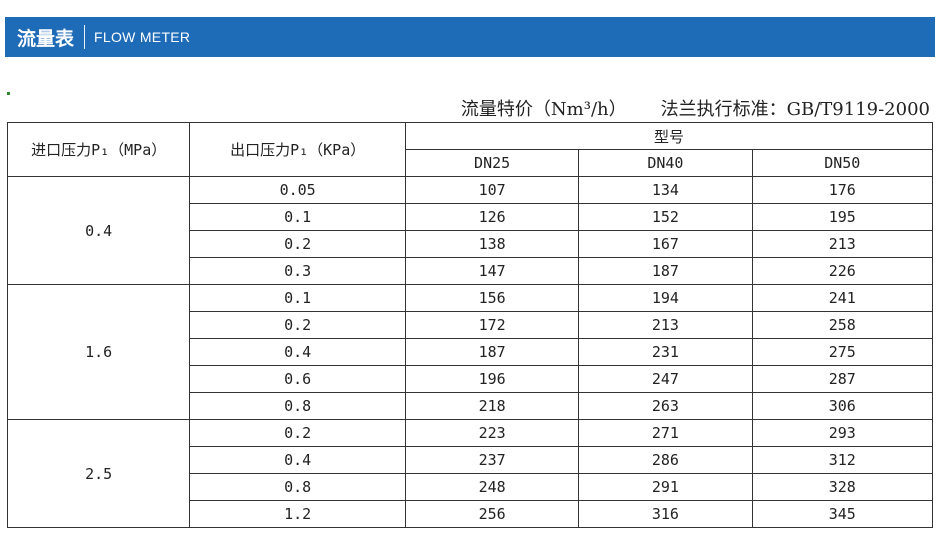  What do you see at coordinates (842, 325) in the screenshot?
I see `flow-value-dn50: 258` at bounding box center [842, 325].